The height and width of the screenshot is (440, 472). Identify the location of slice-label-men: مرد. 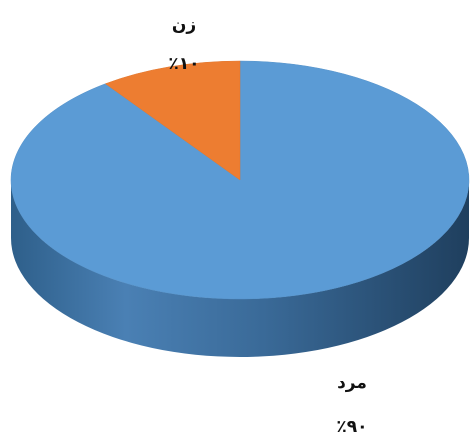
(352, 383).